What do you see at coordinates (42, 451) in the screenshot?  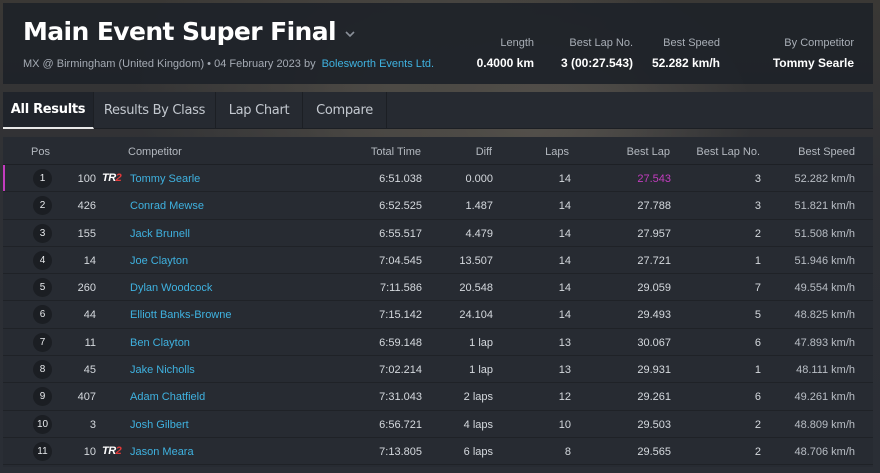 I see `position-badge: 11` at bounding box center [42, 451].